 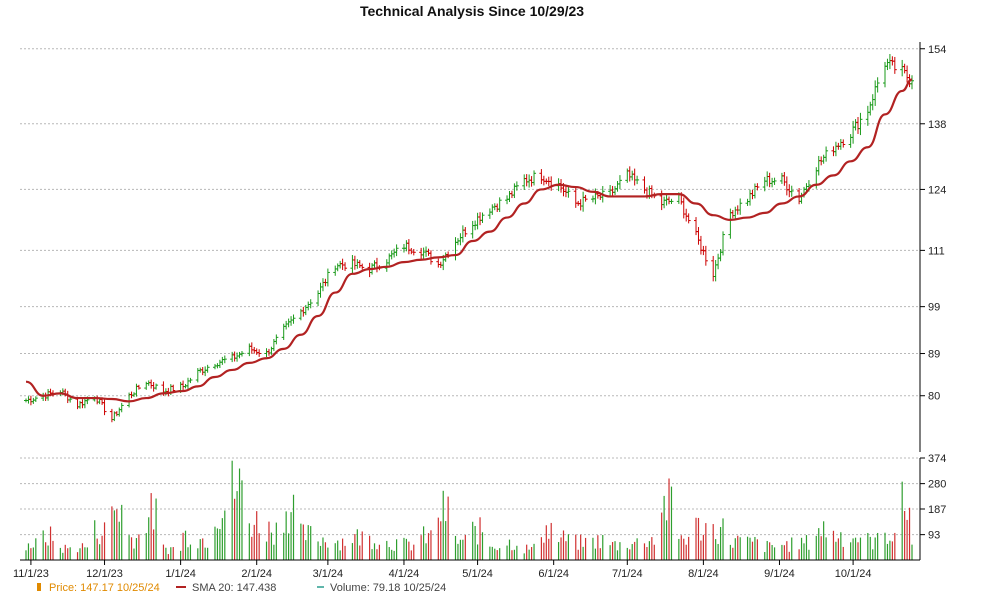 What do you see at coordinates (388, 588) in the screenshot?
I see `volume-legend-label: Volume: 79.18 10/25/24` at bounding box center [388, 588].